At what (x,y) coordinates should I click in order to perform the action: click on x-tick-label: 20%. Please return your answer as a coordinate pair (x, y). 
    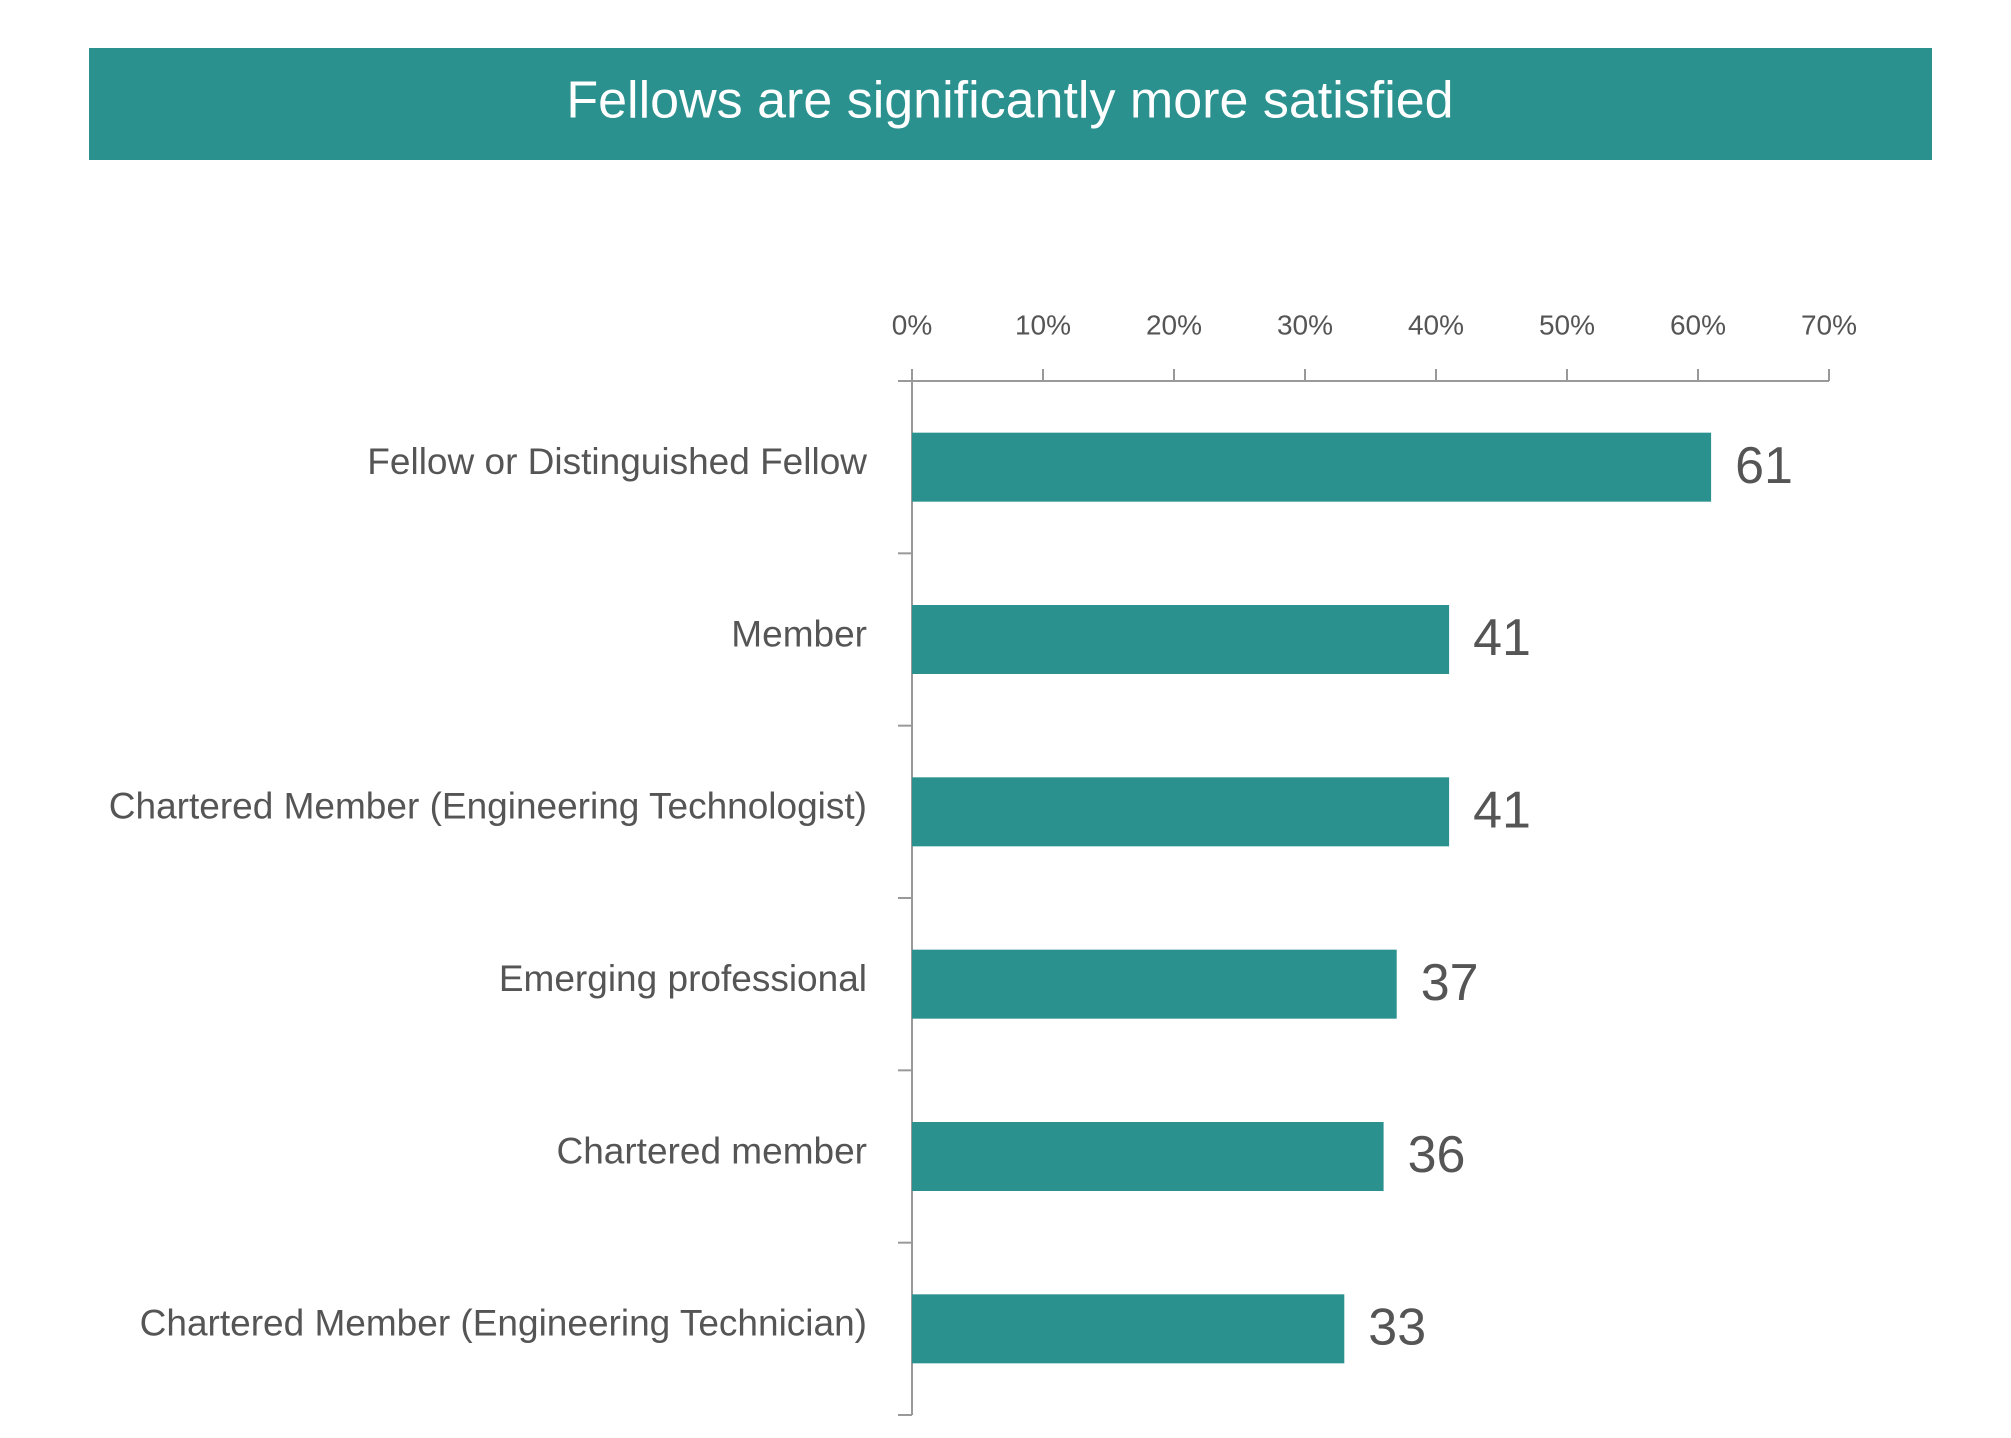
    Looking at the image, I should click on (1174, 324).